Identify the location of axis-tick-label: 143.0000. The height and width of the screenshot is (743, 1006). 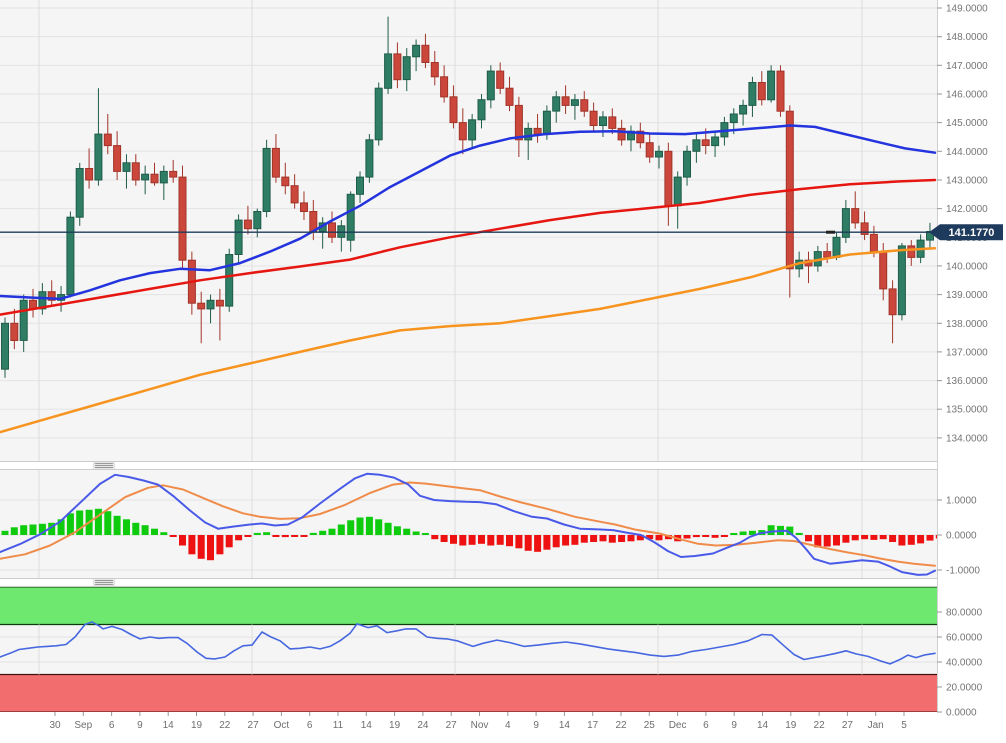
(967, 181).